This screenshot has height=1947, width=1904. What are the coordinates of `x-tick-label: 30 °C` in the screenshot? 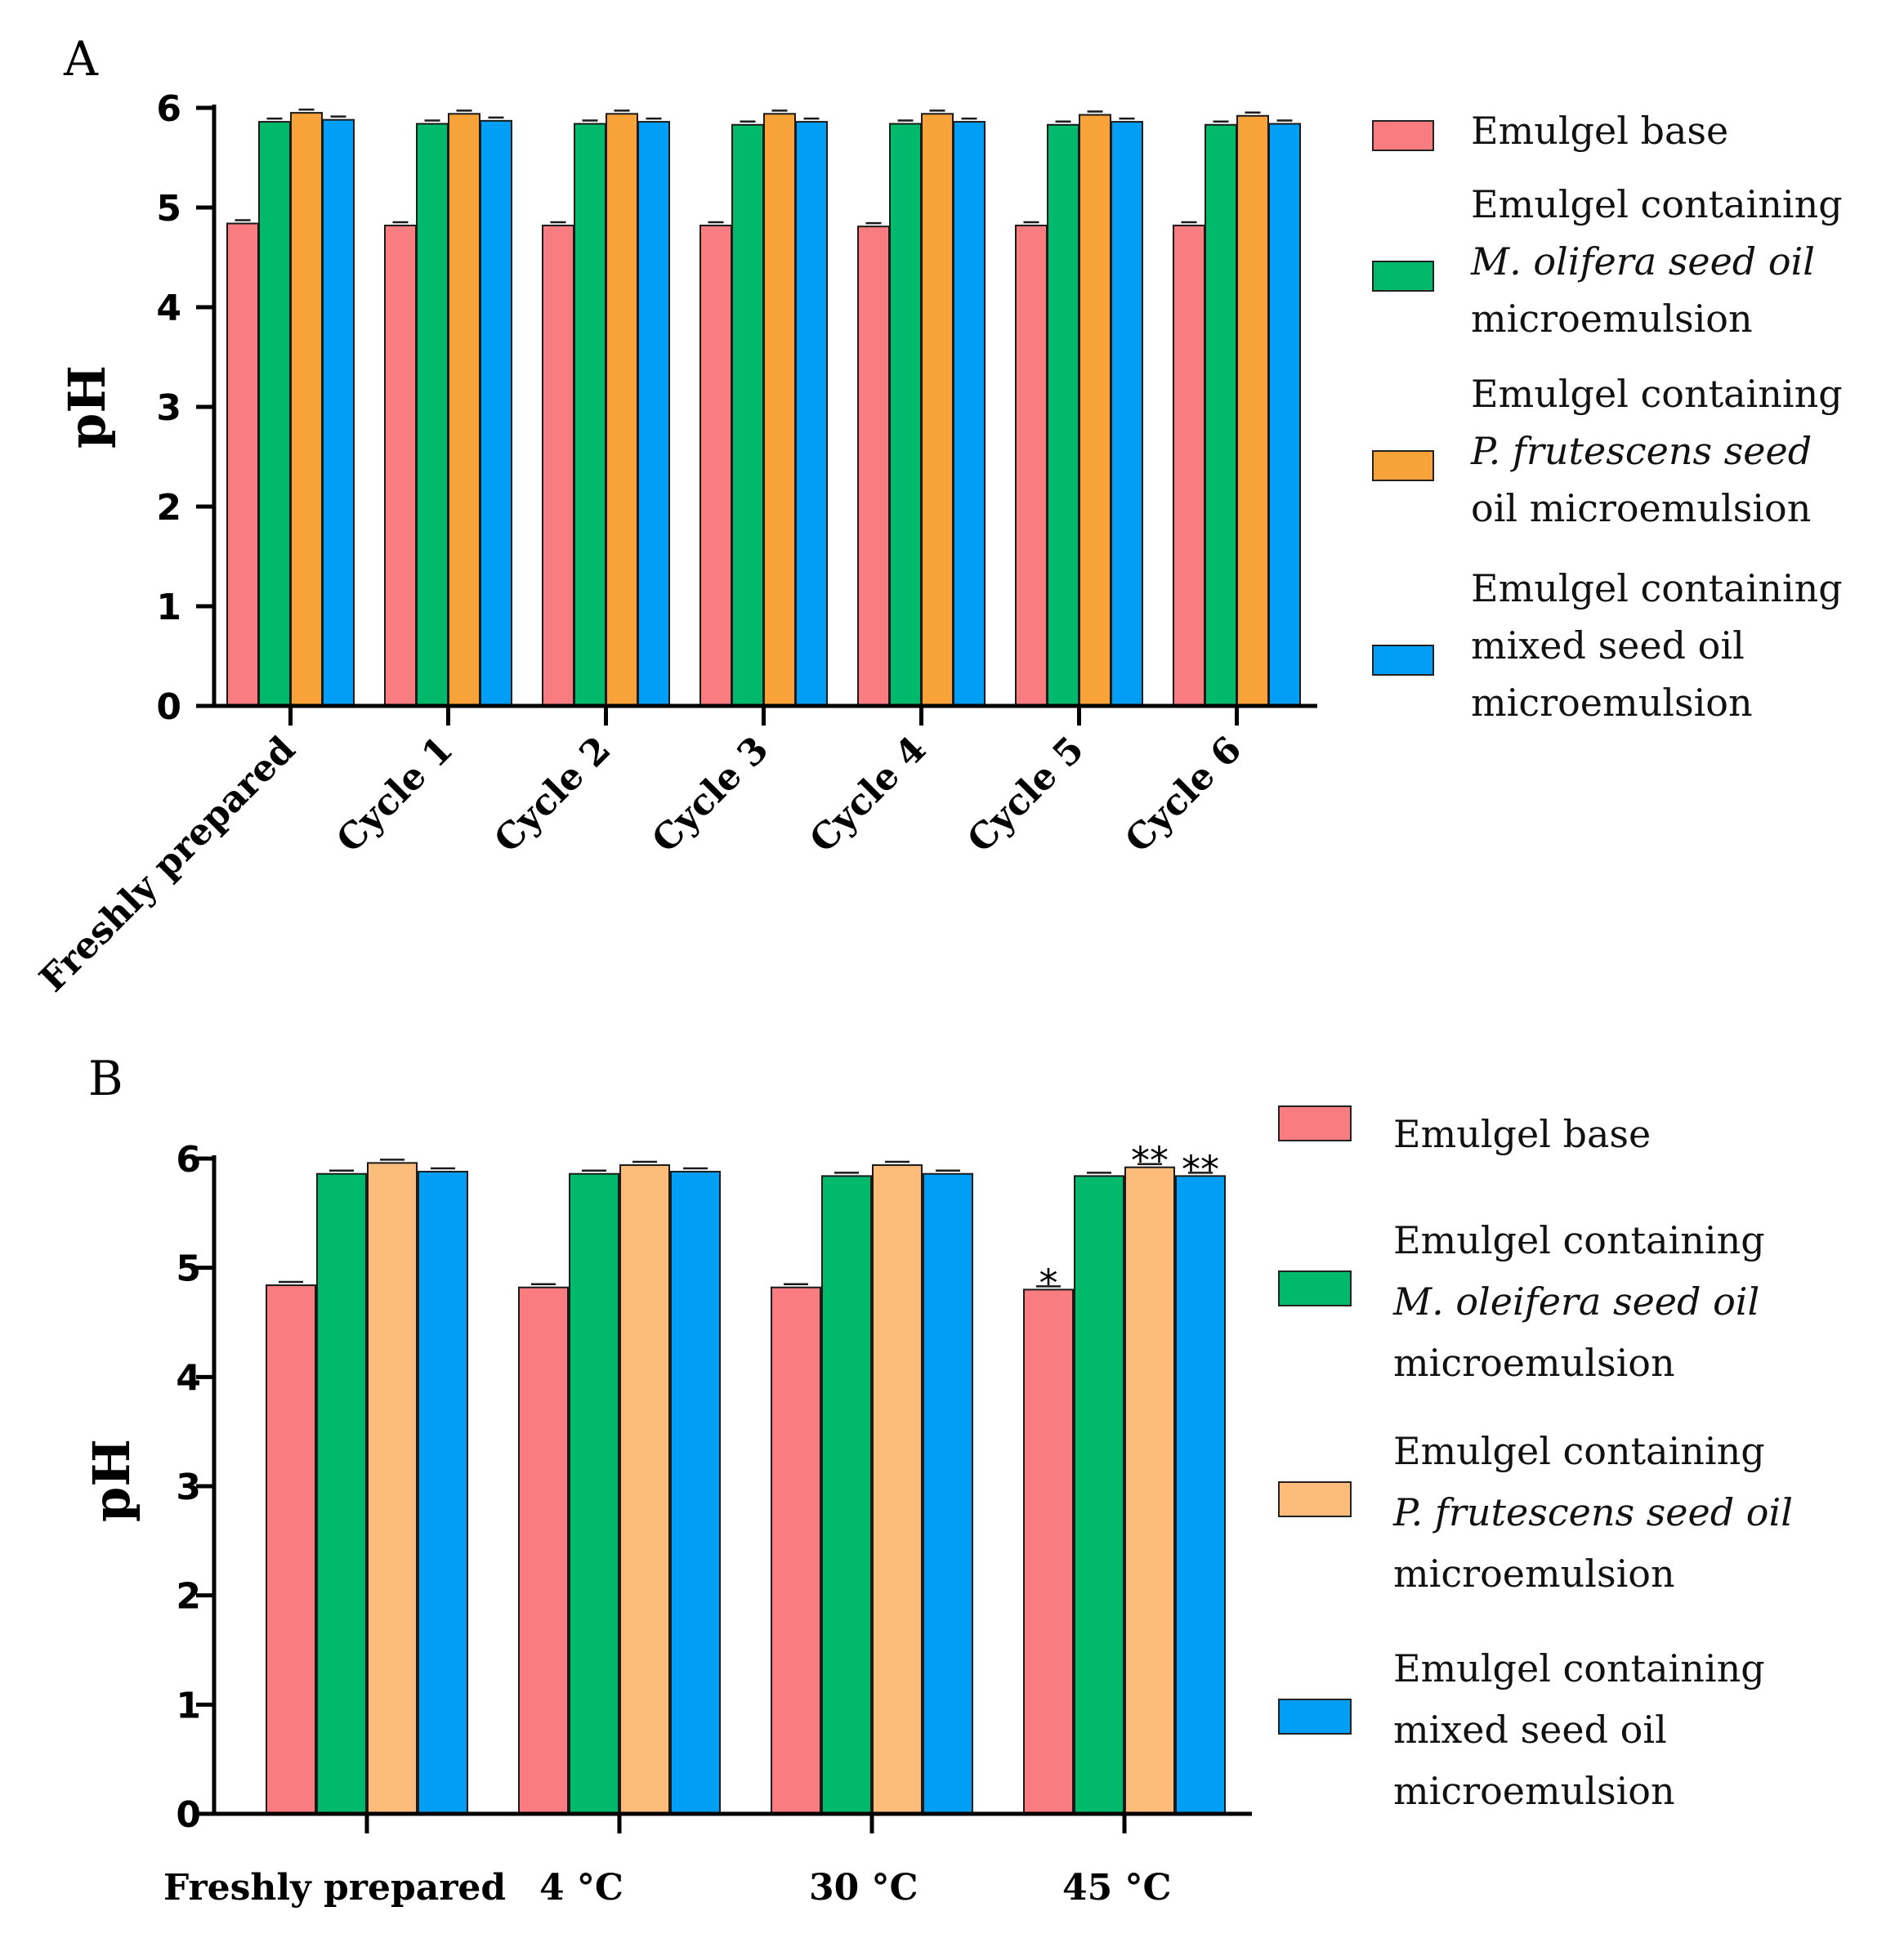 It's located at (863, 1888).